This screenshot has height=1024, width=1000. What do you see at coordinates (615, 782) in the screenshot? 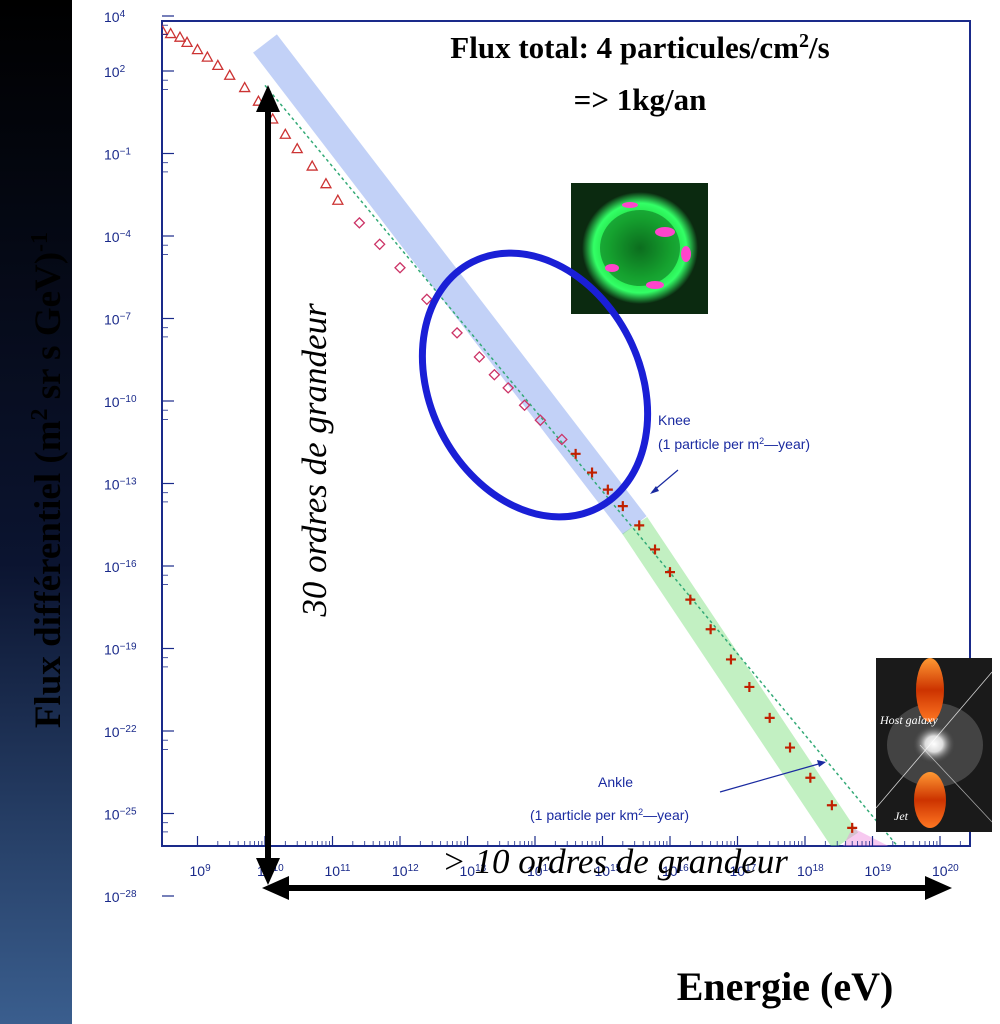
I see `ankle-title: Ankle` at bounding box center [615, 782].